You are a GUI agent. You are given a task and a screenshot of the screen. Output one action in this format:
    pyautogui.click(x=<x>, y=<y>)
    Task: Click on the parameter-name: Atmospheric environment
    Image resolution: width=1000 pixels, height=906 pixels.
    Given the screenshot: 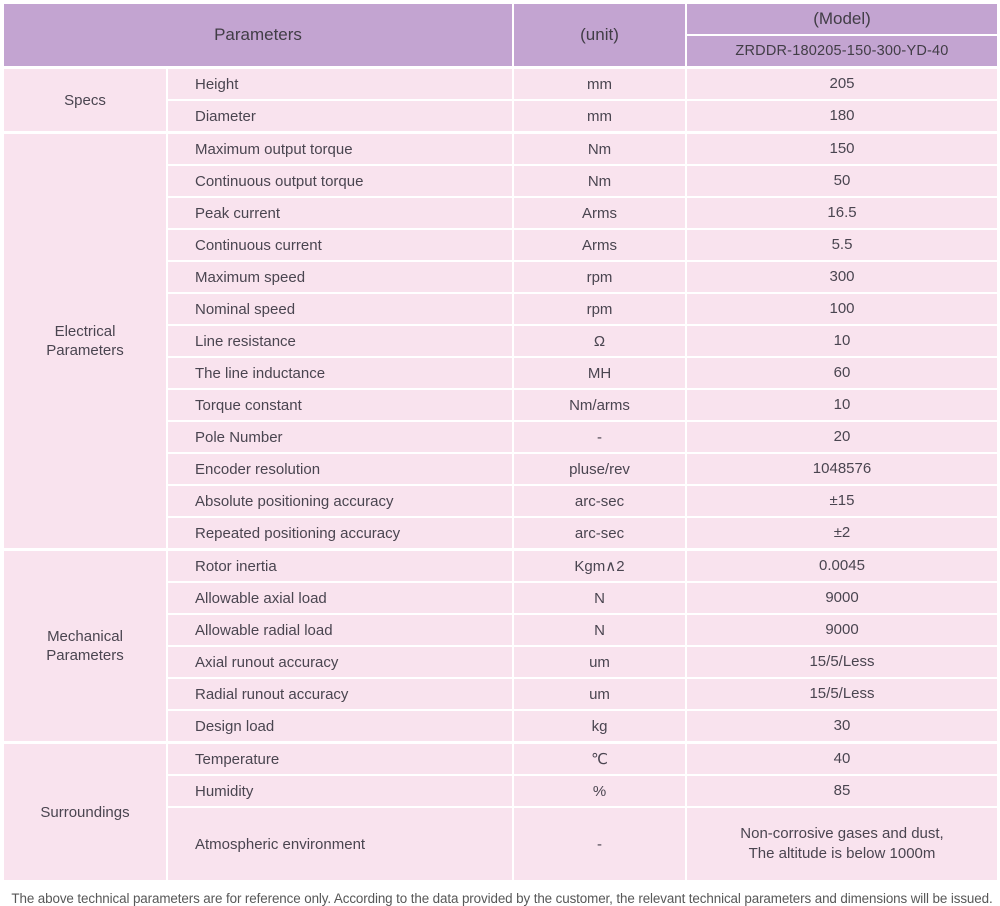 What is the action you would take?
    pyautogui.click(x=340, y=844)
    